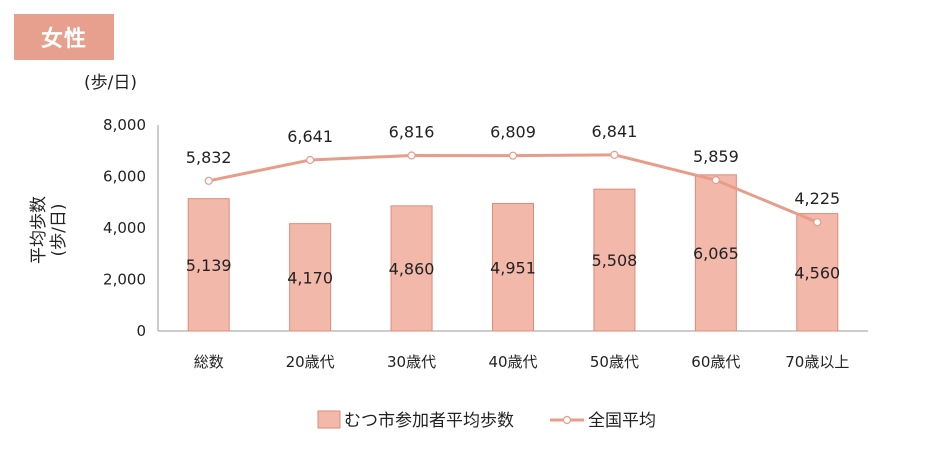 The height and width of the screenshot is (454, 945). I want to click on line-value-label: 6,841, so click(615, 131).